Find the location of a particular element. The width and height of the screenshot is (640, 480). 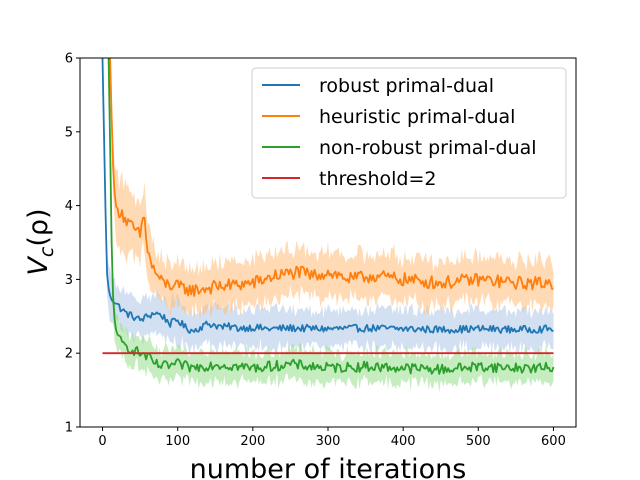

legend-box is located at coordinates (409, 133).